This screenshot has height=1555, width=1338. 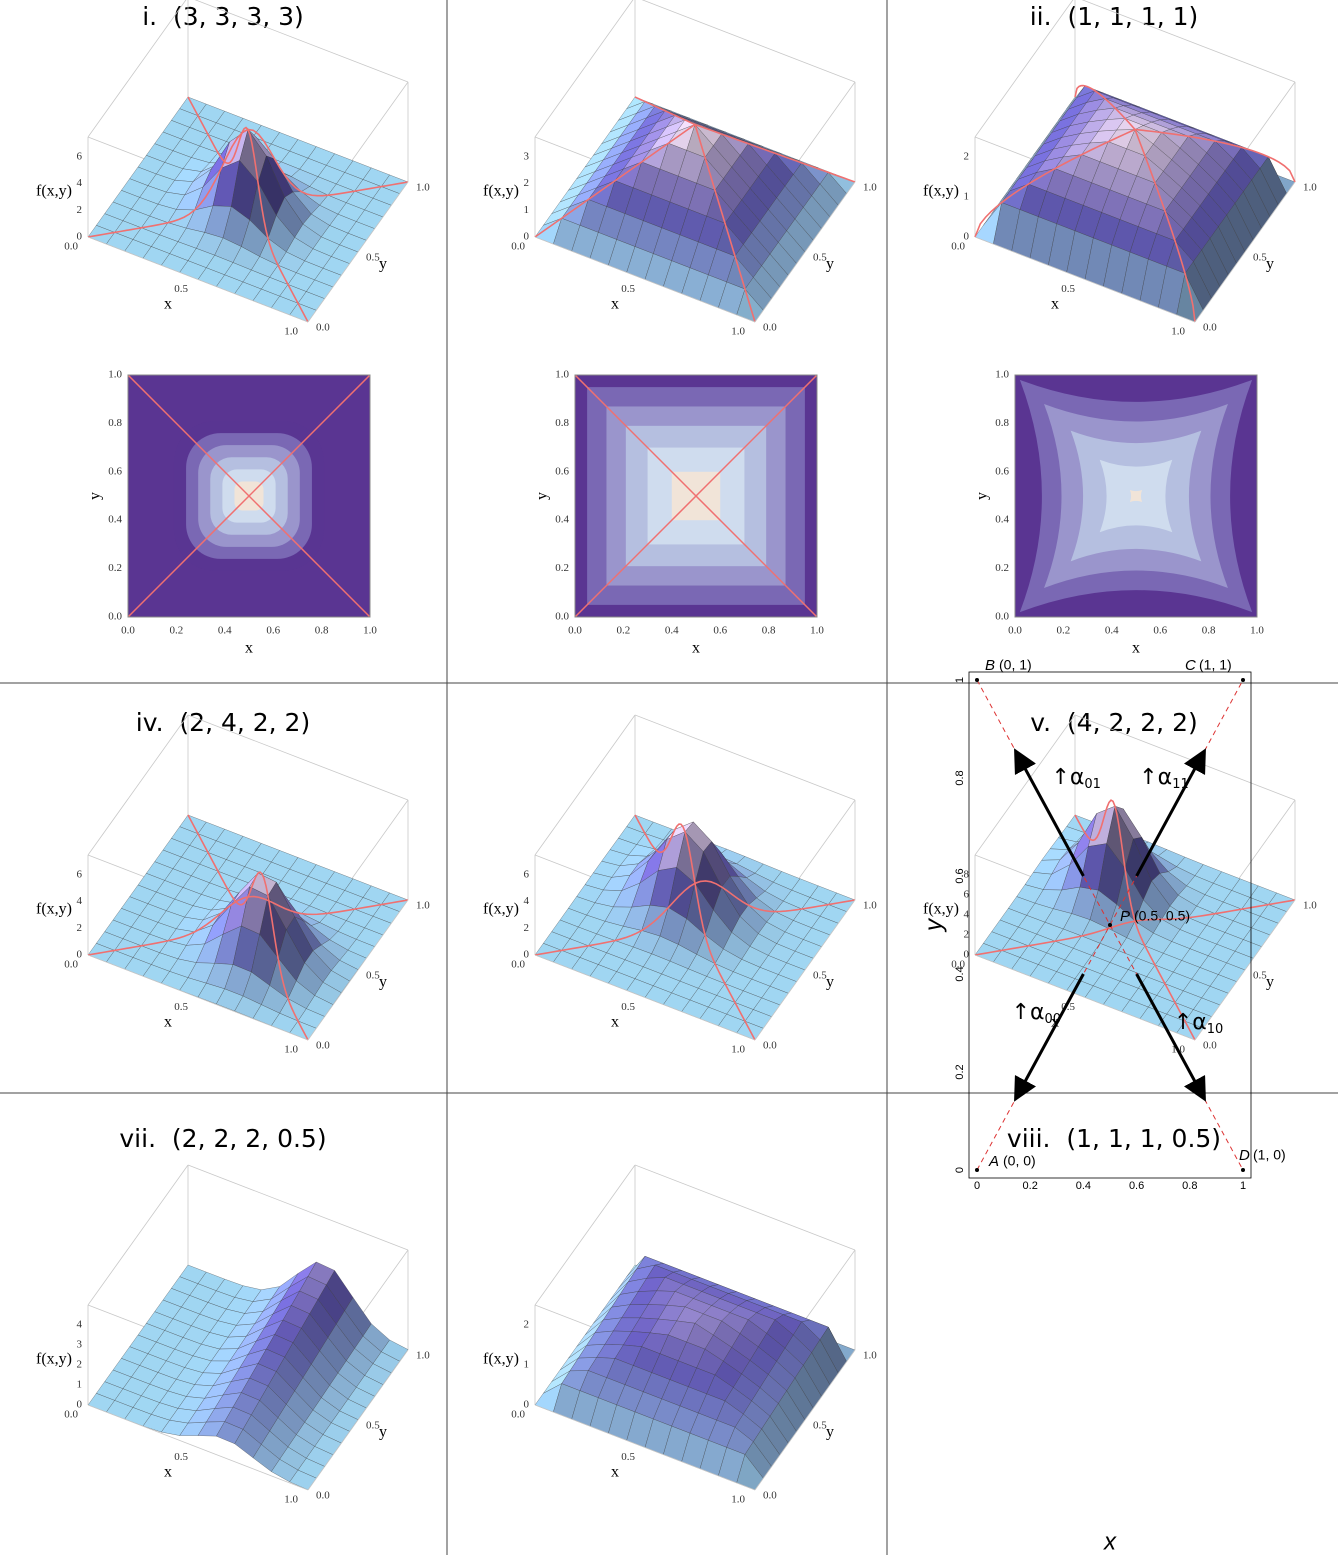 What do you see at coordinates (223, 722) in the screenshot?
I see `panel-title: iv. (2, 4, 2, 2)` at bounding box center [223, 722].